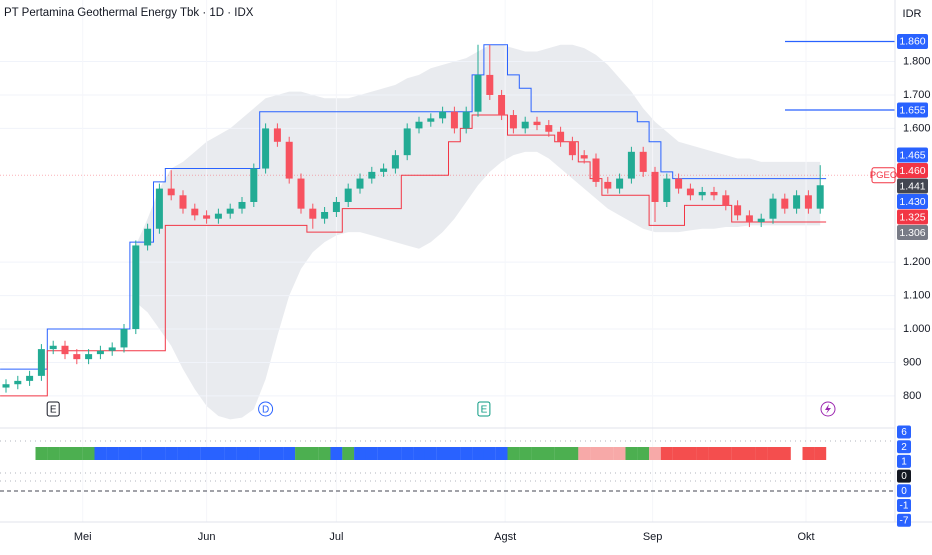 This screenshot has width=932, height=555. What do you see at coordinates (912, 14) in the screenshot?
I see `currency: IDR` at bounding box center [912, 14].